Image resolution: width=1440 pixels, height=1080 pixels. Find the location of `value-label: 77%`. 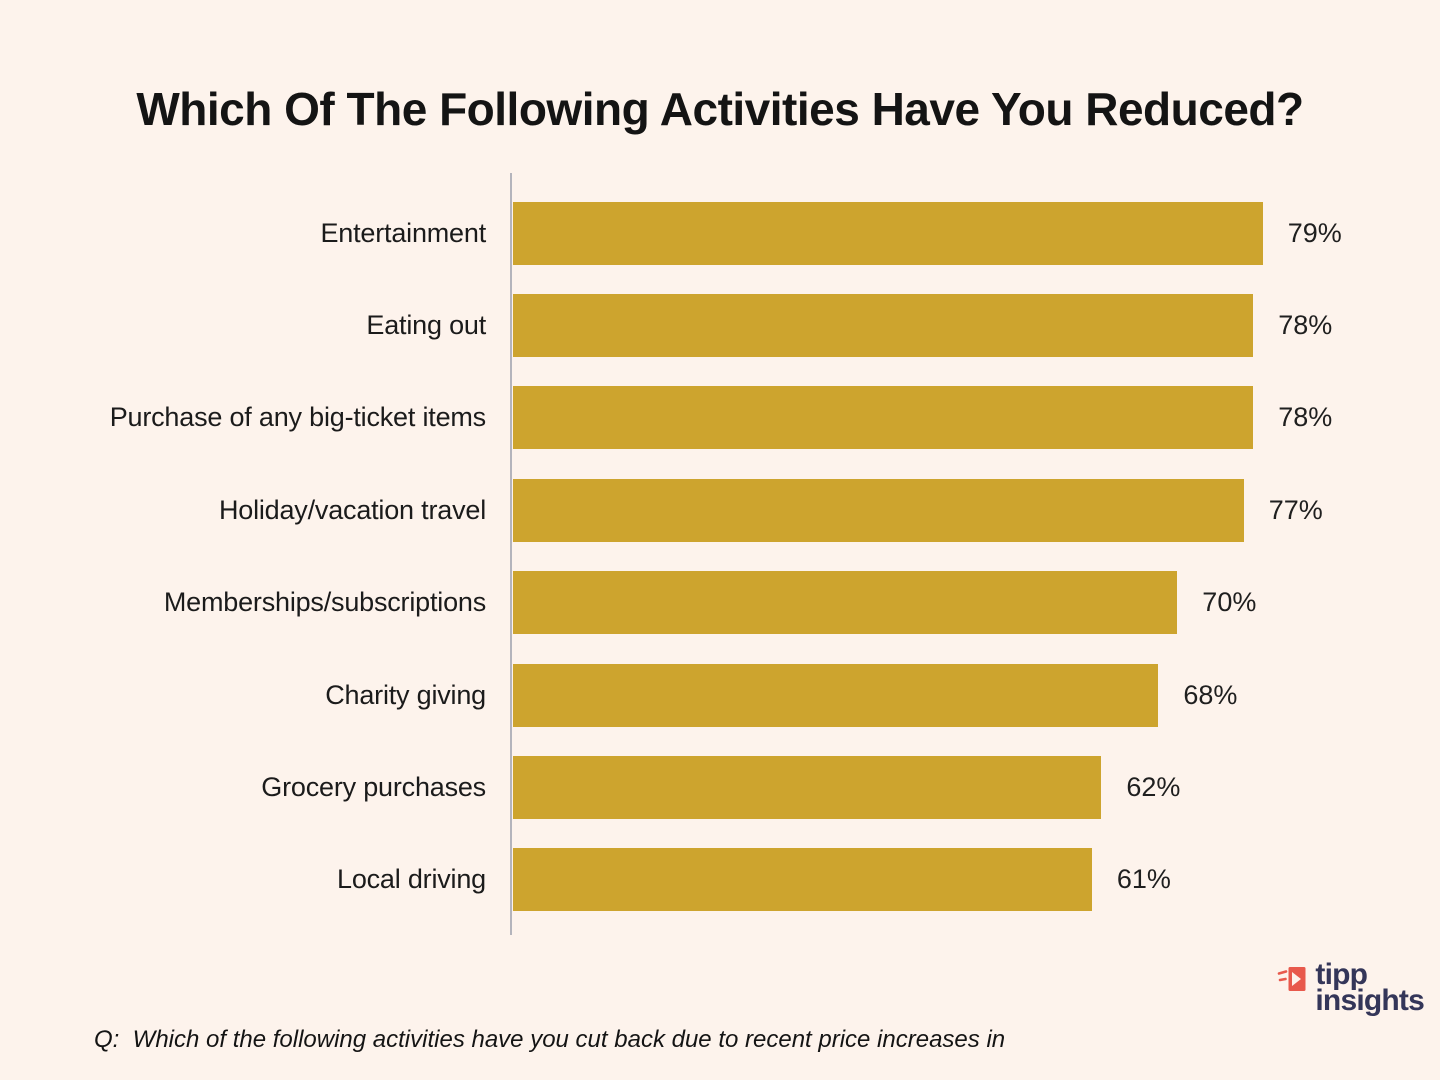

value-label: 77% is located at coordinates (1295, 509).